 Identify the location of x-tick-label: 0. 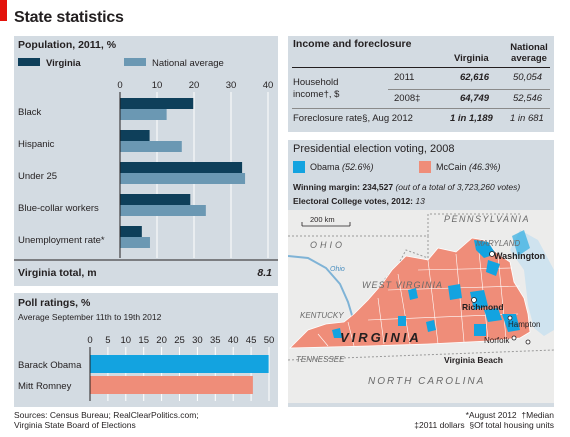
(119, 85).